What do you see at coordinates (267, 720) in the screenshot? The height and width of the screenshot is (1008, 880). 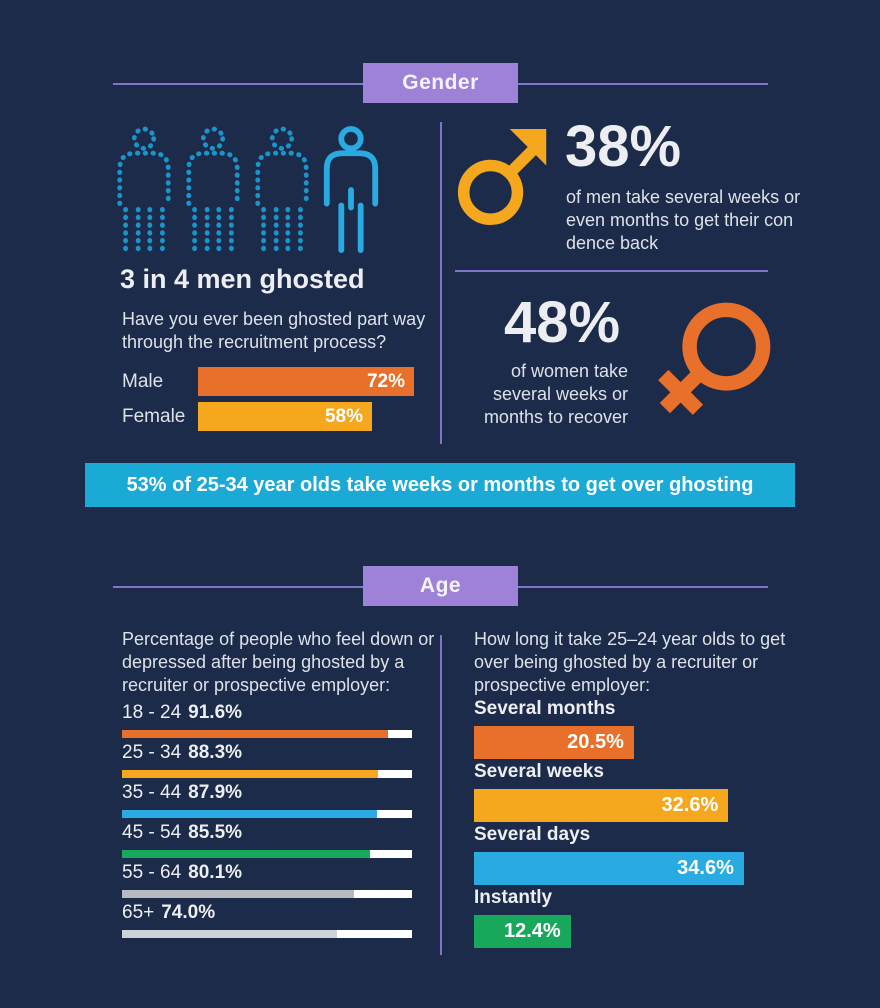 I see `age-depressed-row: 18 - 24 91.6%` at bounding box center [267, 720].